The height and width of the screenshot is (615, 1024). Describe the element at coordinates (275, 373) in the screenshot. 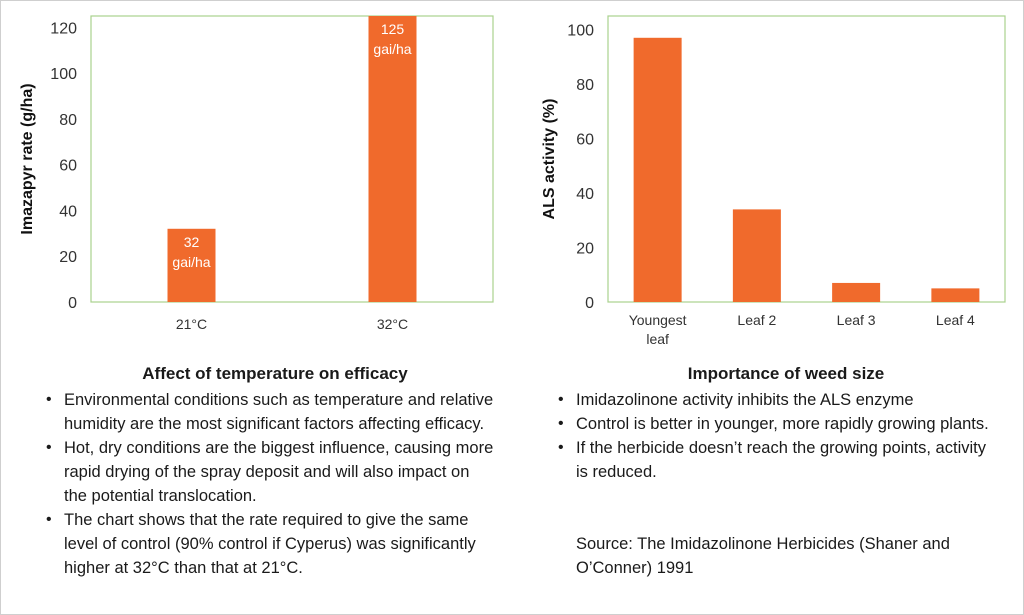

I see `left-panel-title: Affect of temperature on efficacy` at that location.